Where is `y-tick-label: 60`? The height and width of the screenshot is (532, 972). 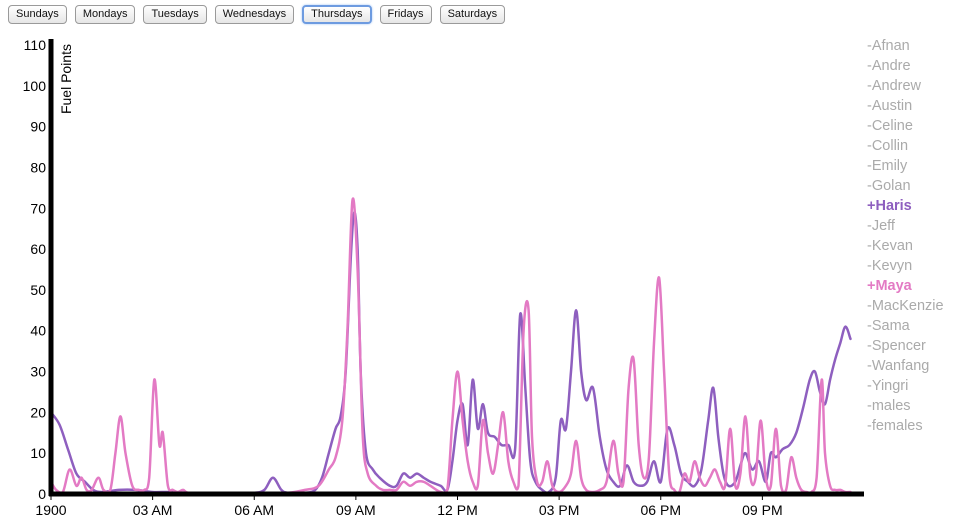 y-tick-label: 60 is located at coordinates (38, 249).